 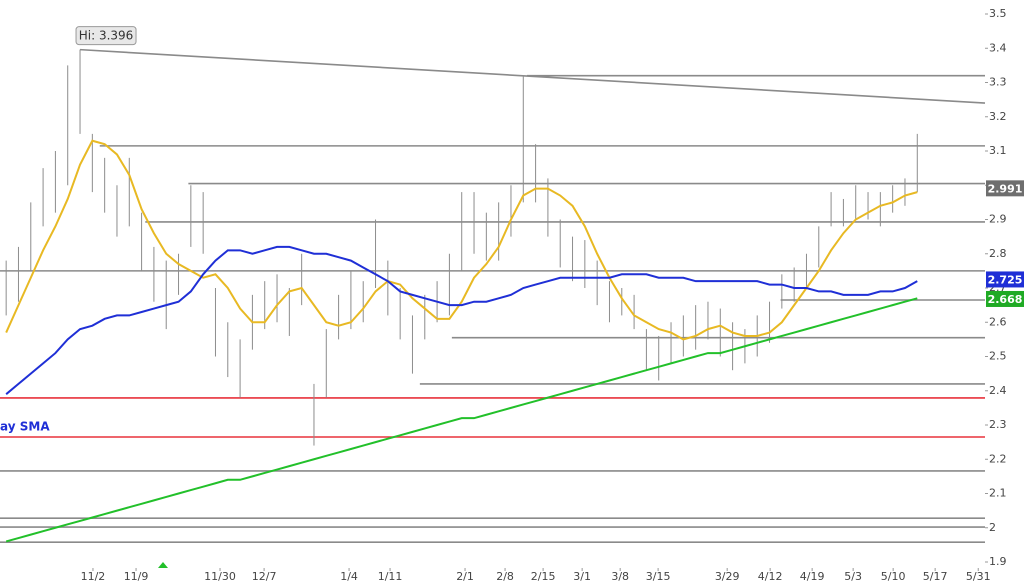 I want to click on x-tick-label: 2/8, so click(x=505, y=576).